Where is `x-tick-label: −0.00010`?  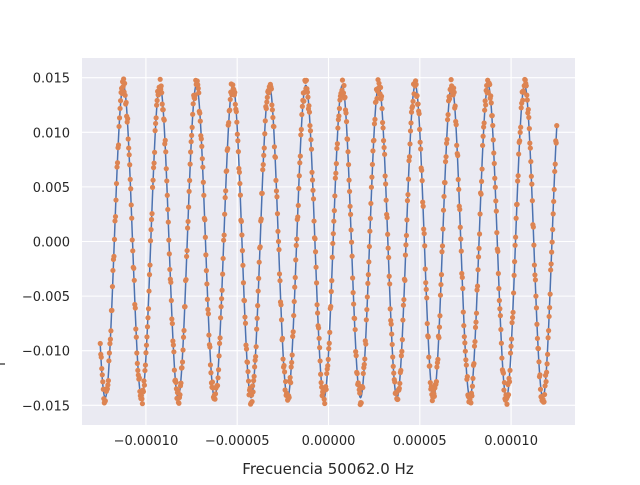 x-tick-label: −0.00010 is located at coordinates (146, 441).